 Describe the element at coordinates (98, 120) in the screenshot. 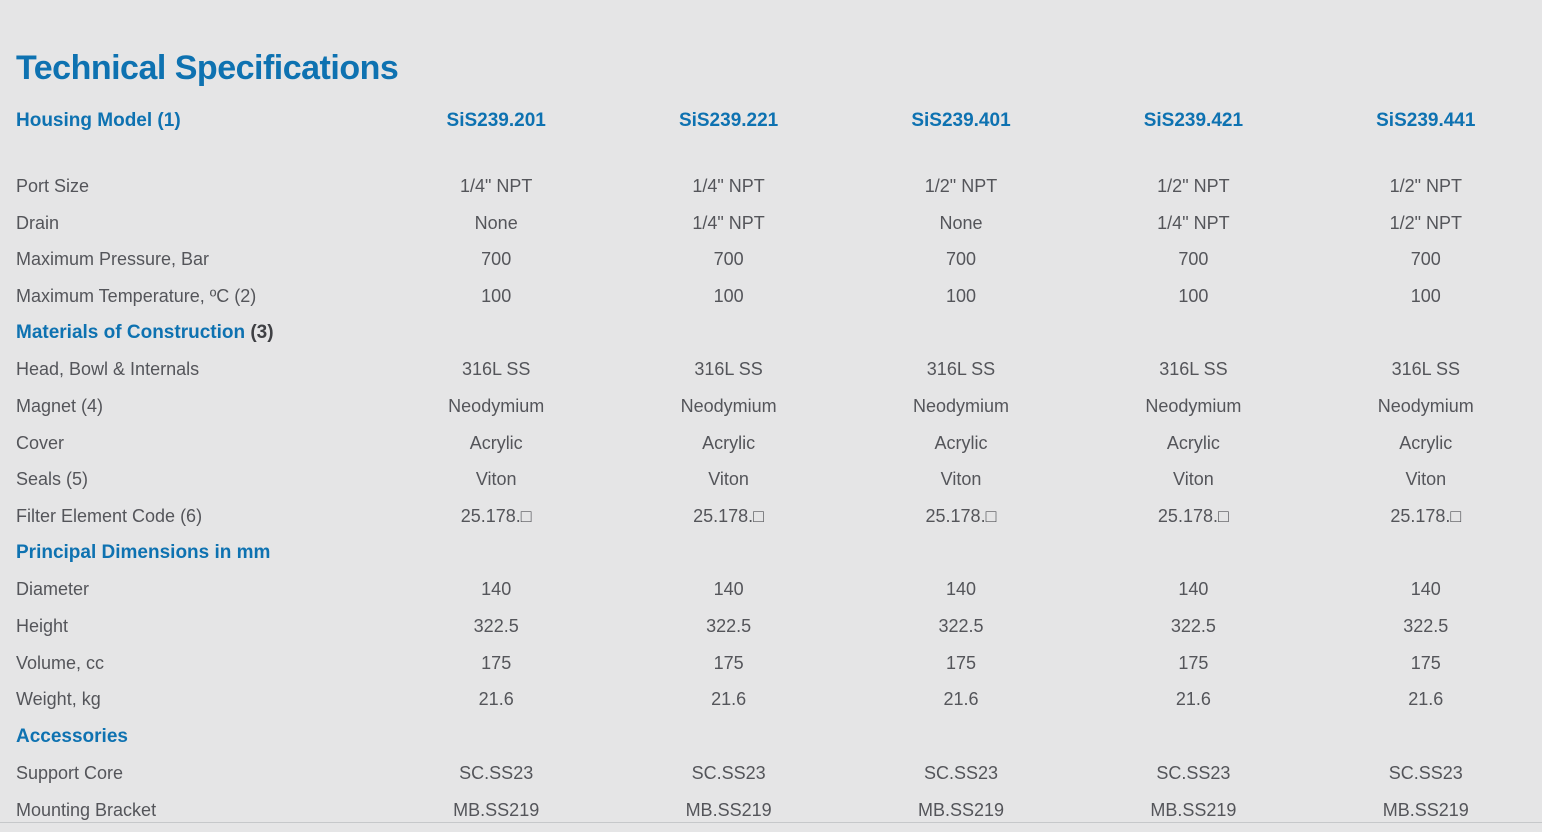

I see `housing-model-header: Housing Model (1)` at that location.